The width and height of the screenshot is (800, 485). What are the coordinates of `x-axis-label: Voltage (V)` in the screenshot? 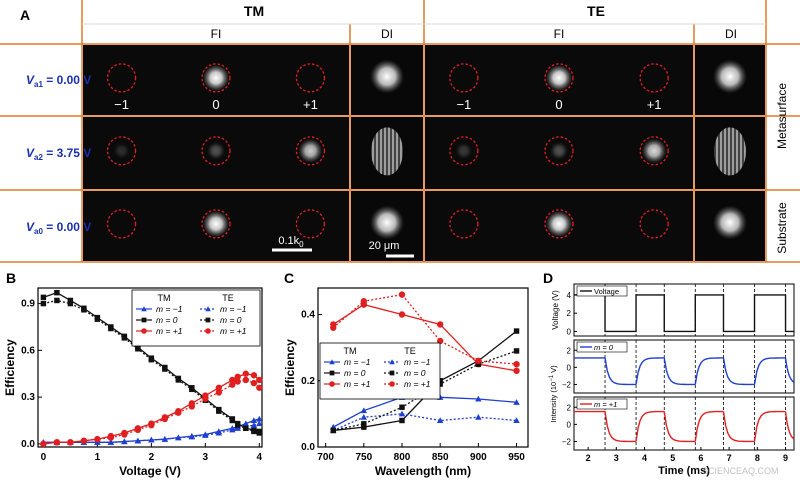 It's located at (150, 471).